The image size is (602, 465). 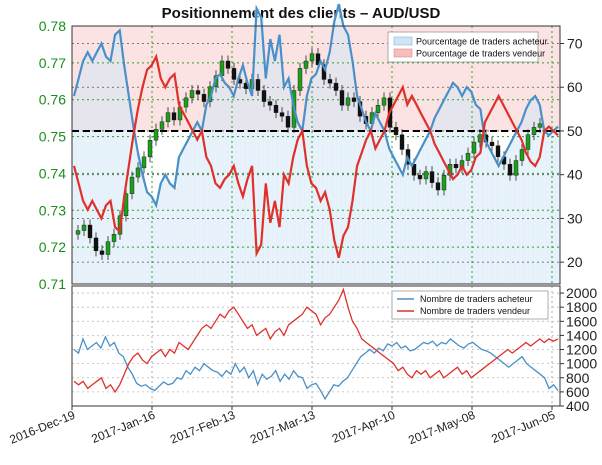 I want to click on price-tick-label: 0.75, so click(x=52, y=137).